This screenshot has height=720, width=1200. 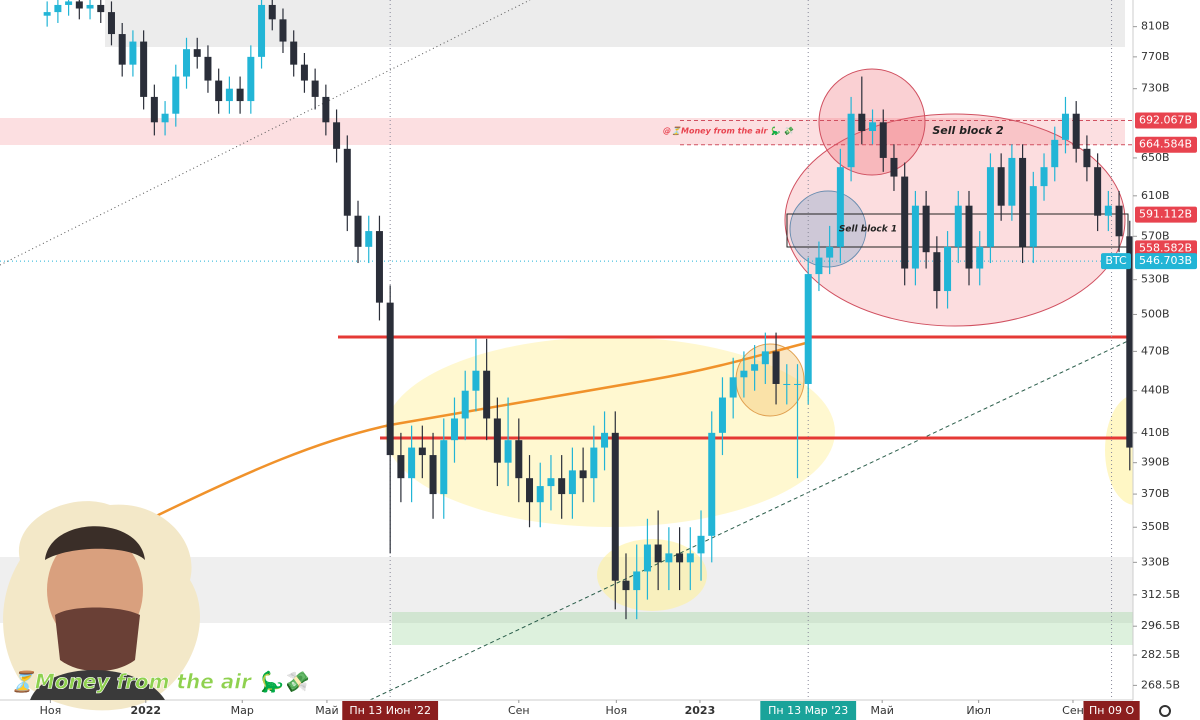 What do you see at coordinates (1155, 561) in the screenshot?
I see `y-tick-label: 330B` at bounding box center [1155, 561].